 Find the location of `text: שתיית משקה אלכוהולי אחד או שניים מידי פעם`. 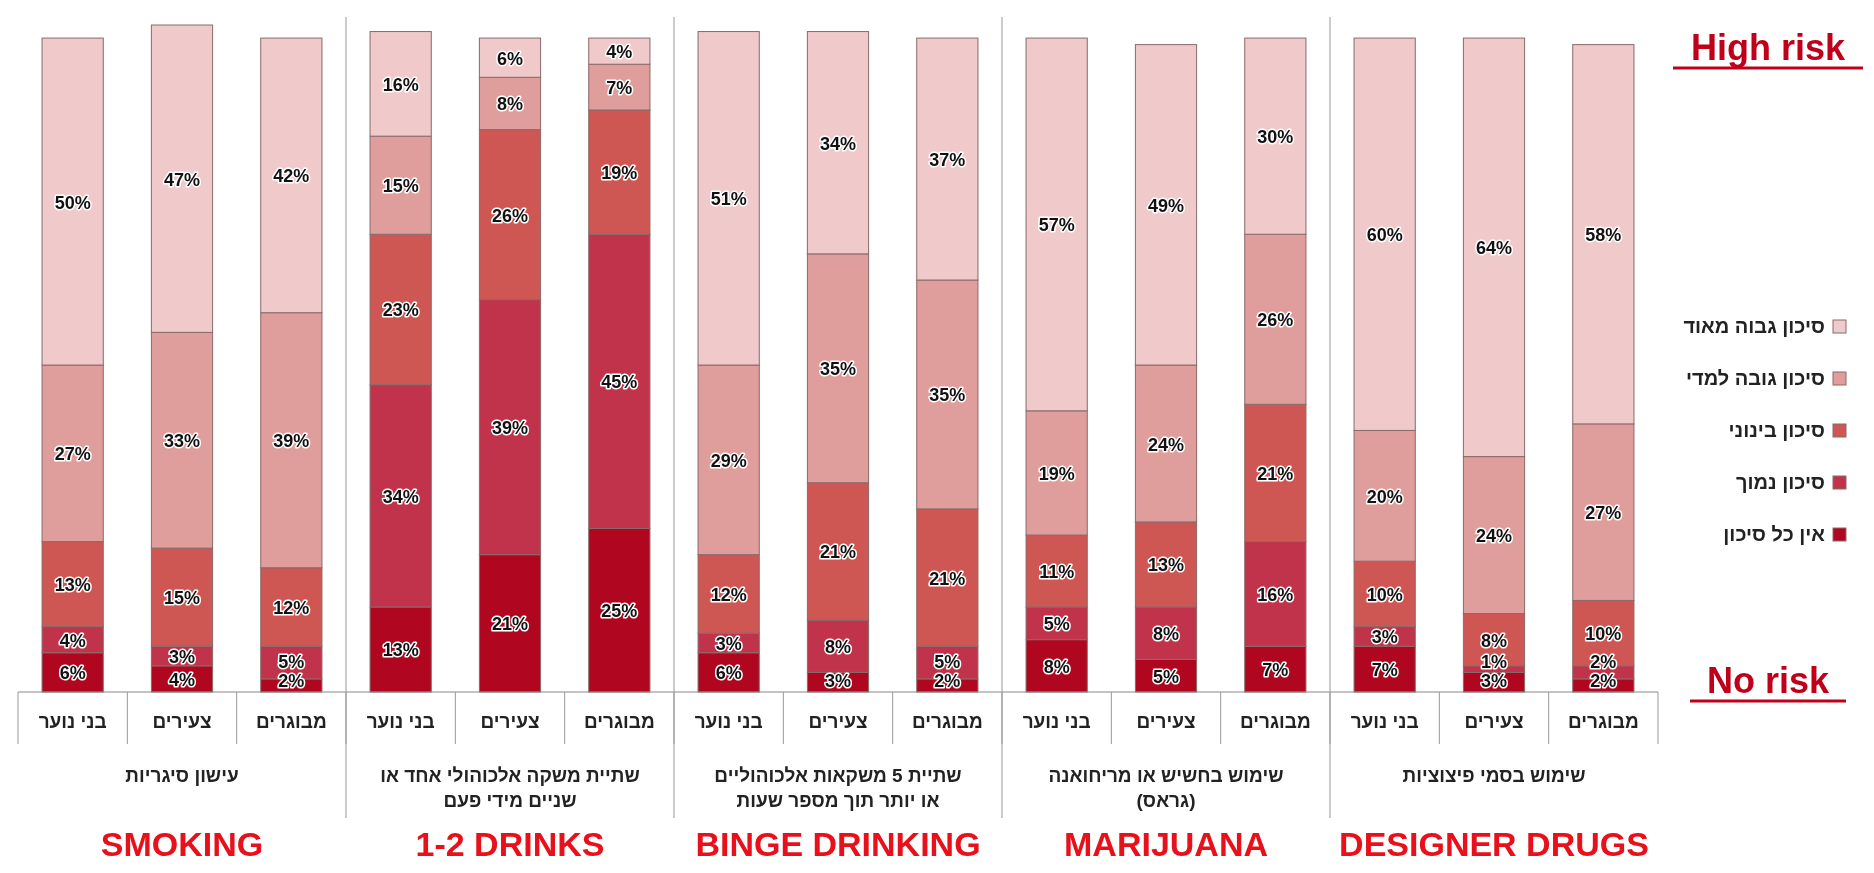

text: שתיית משקה אלכוהולי אחד או שניים מידי פעם is located at coordinates (510, 788).